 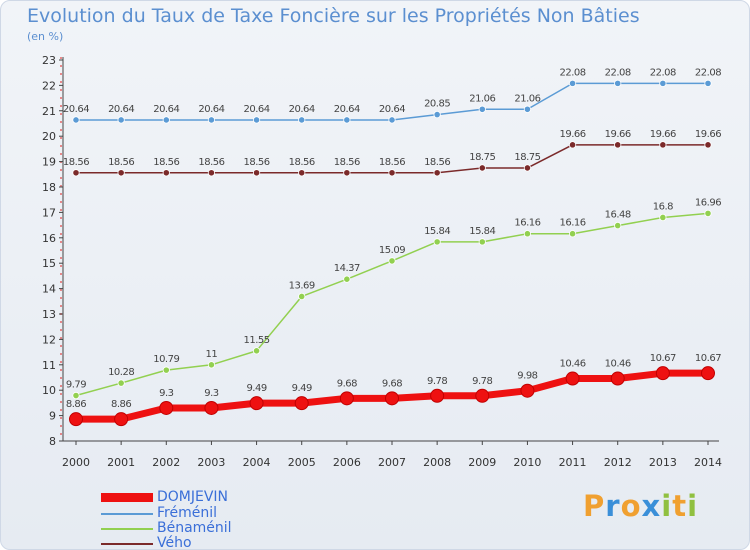 What do you see at coordinates (121, 462) in the screenshot?
I see `x-tick-label: 2001` at bounding box center [121, 462].